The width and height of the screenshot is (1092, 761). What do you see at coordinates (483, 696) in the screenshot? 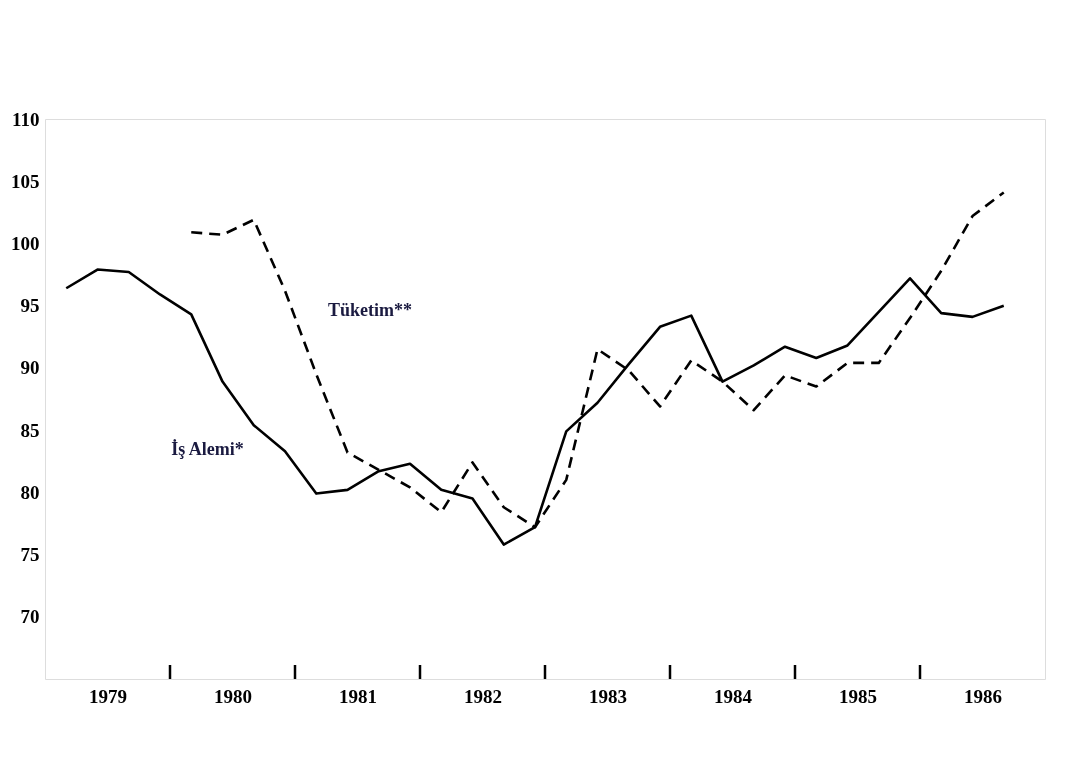
I see `x-tick-label: 1982` at bounding box center [483, 696].